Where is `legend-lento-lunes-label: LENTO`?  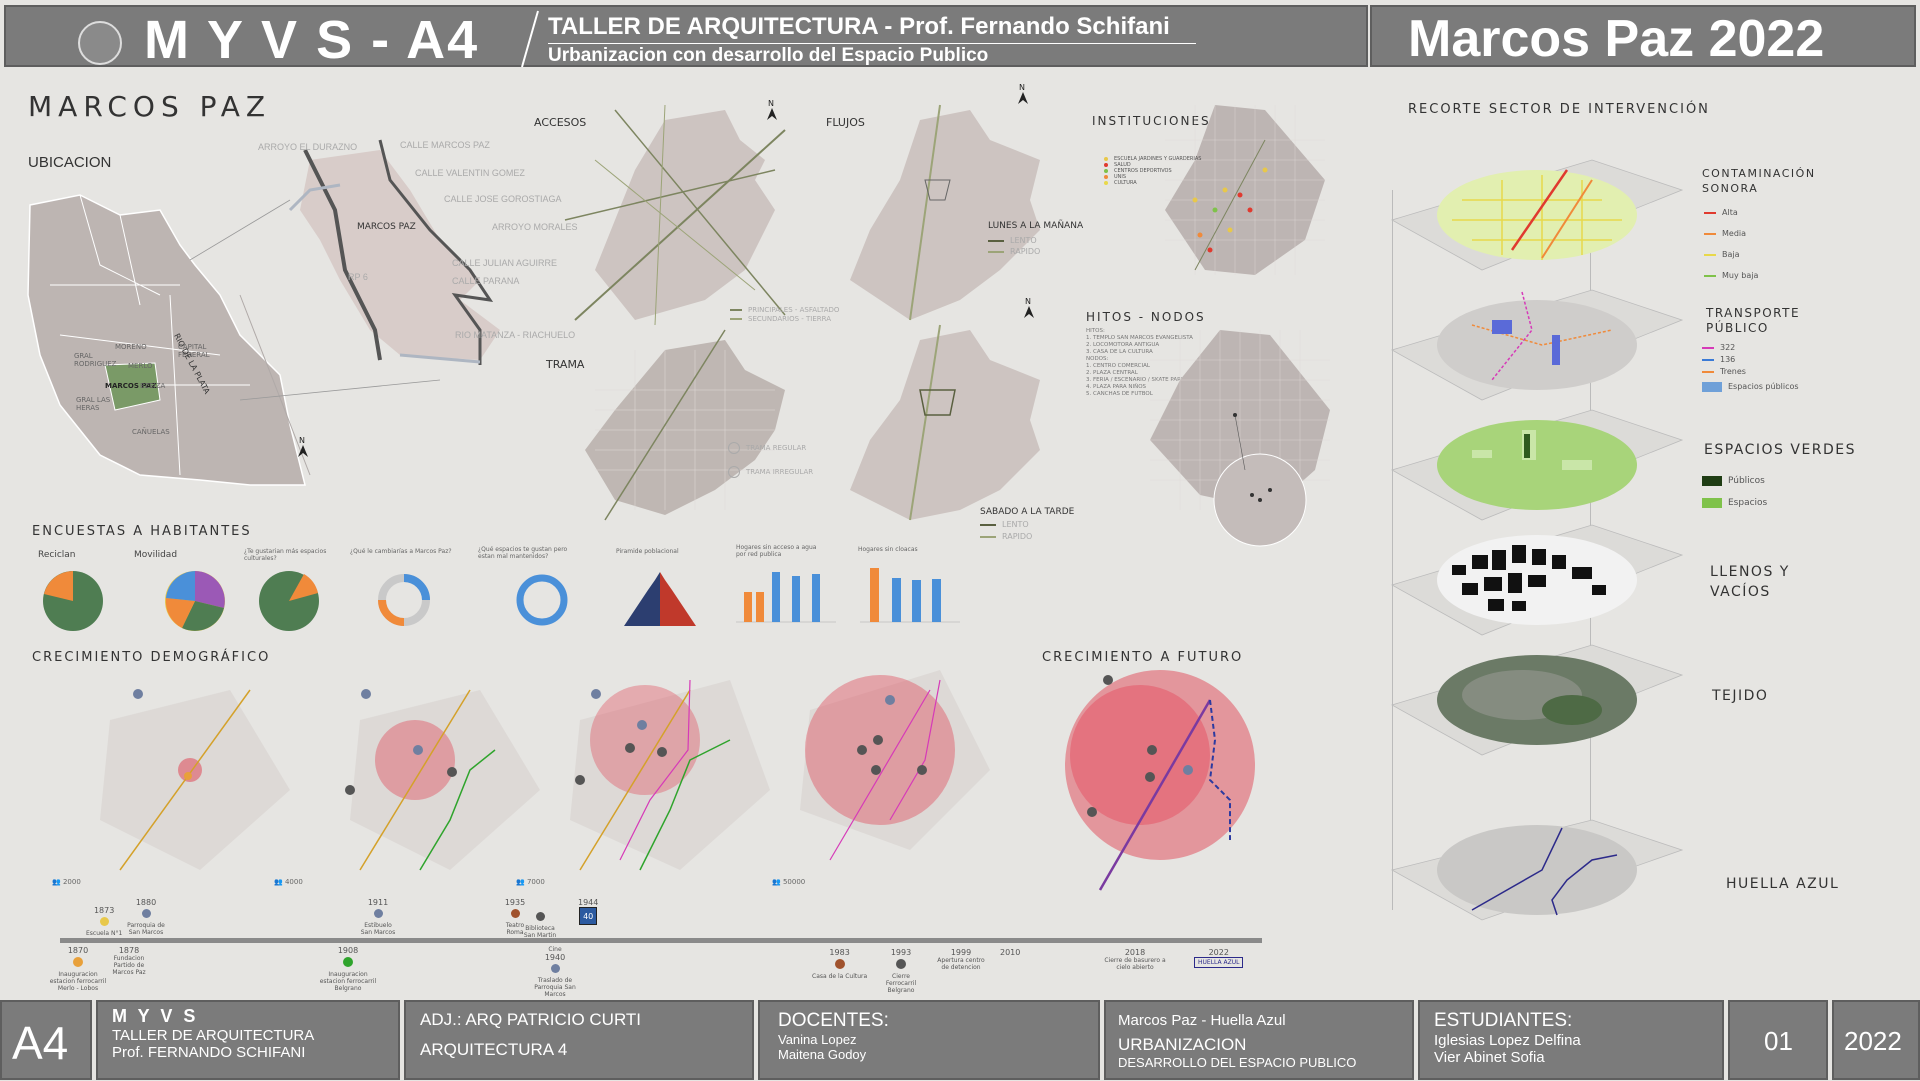 legend-lento-lunes-label: LENTO is located at coordinates (1023, 240).